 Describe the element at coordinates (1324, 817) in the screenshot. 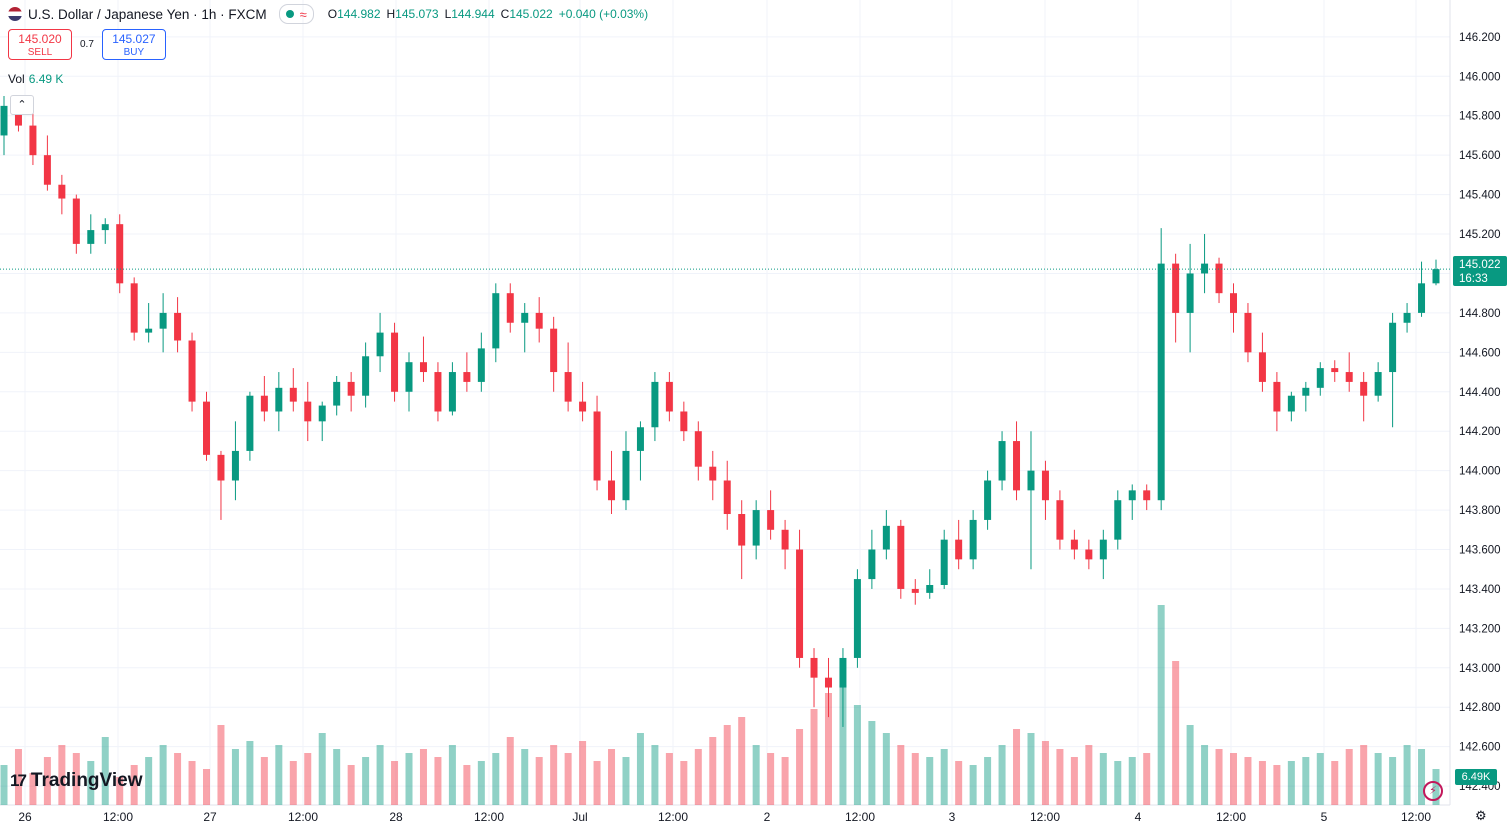

I see `x-tick-label: 5` at that location.